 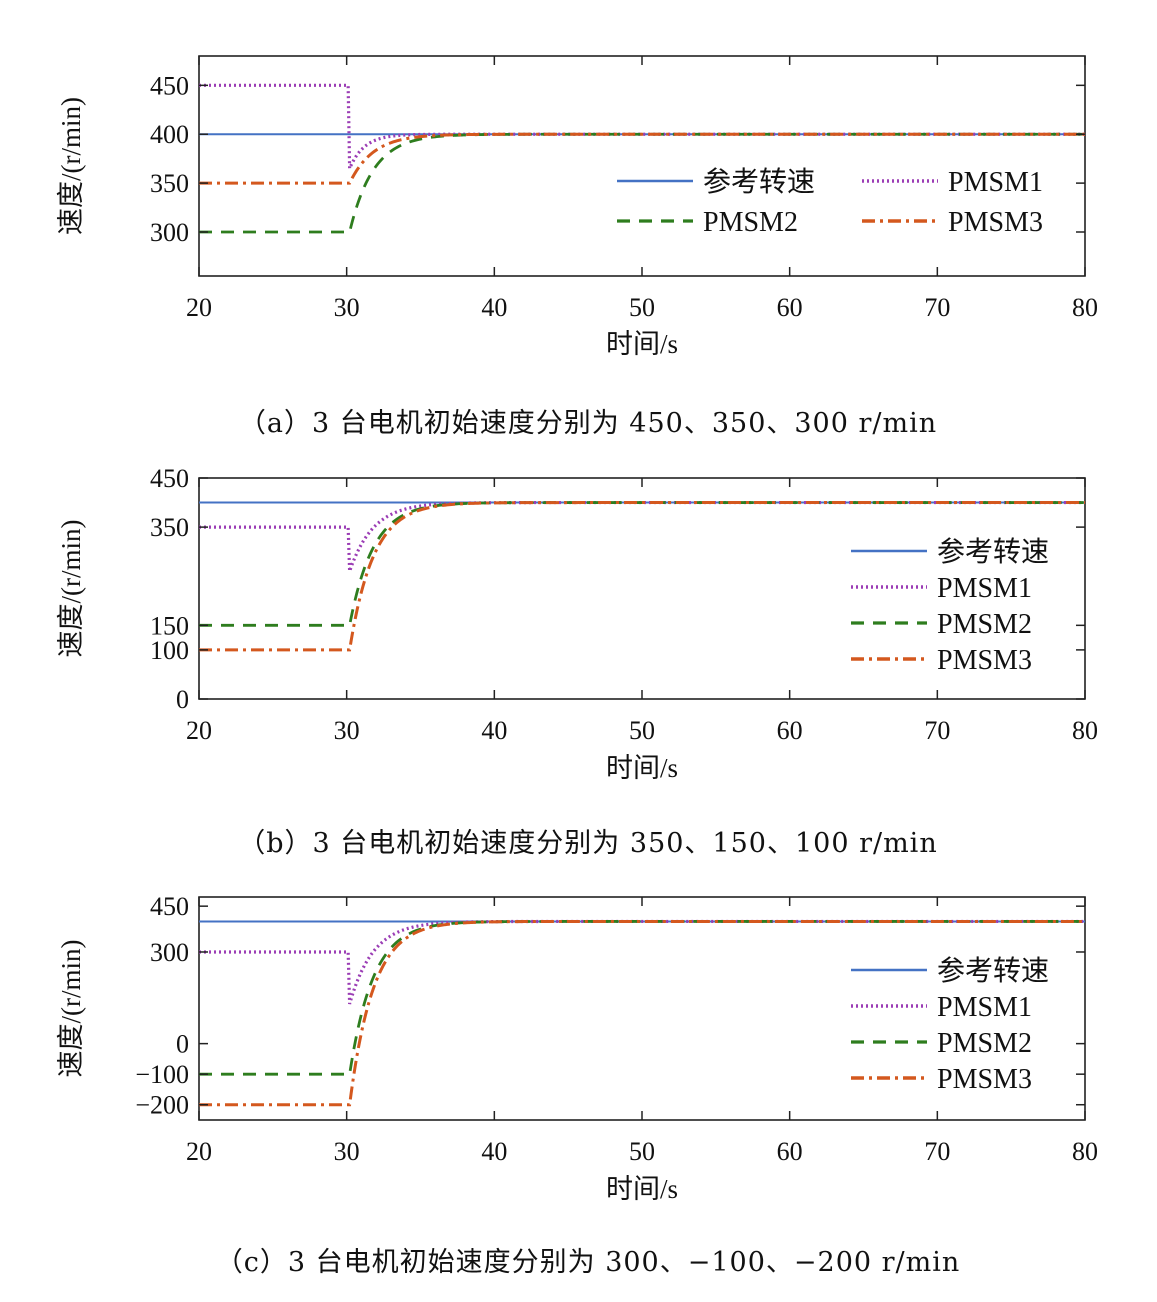 What do you see at coordinates (169, 650) in the screenshot?
I see `y-tick-label: 100` at bounding box center [169, 650].